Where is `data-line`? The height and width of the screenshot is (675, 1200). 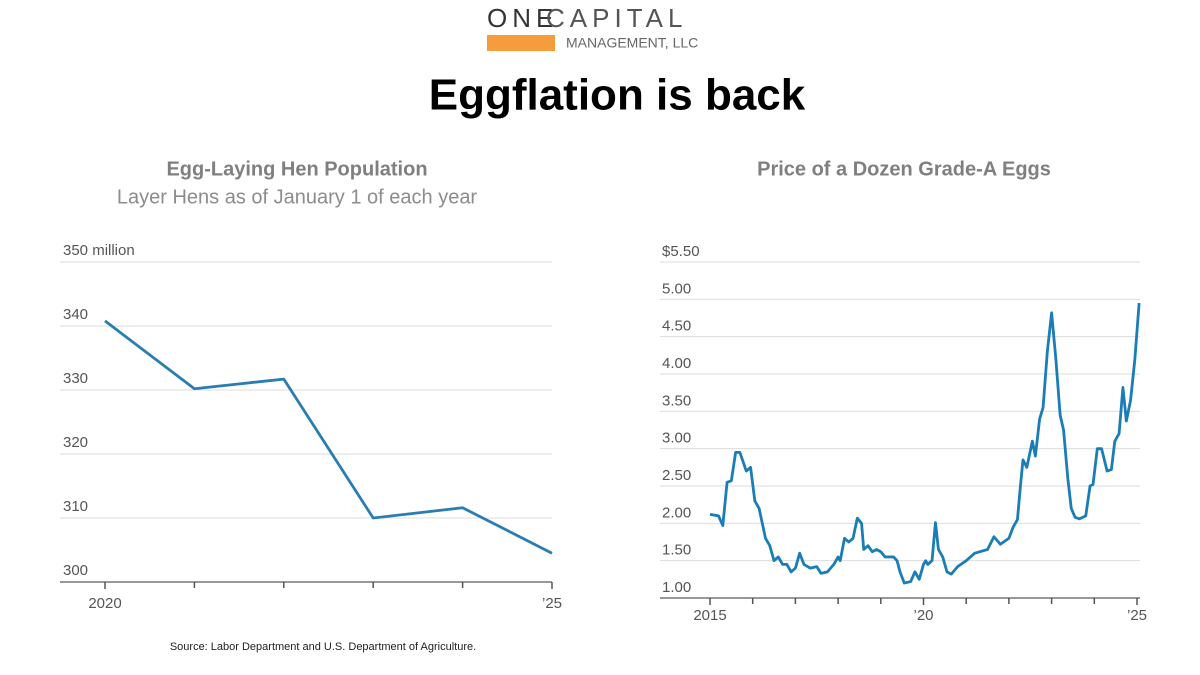 data-line is located at coordinates (328, 437).